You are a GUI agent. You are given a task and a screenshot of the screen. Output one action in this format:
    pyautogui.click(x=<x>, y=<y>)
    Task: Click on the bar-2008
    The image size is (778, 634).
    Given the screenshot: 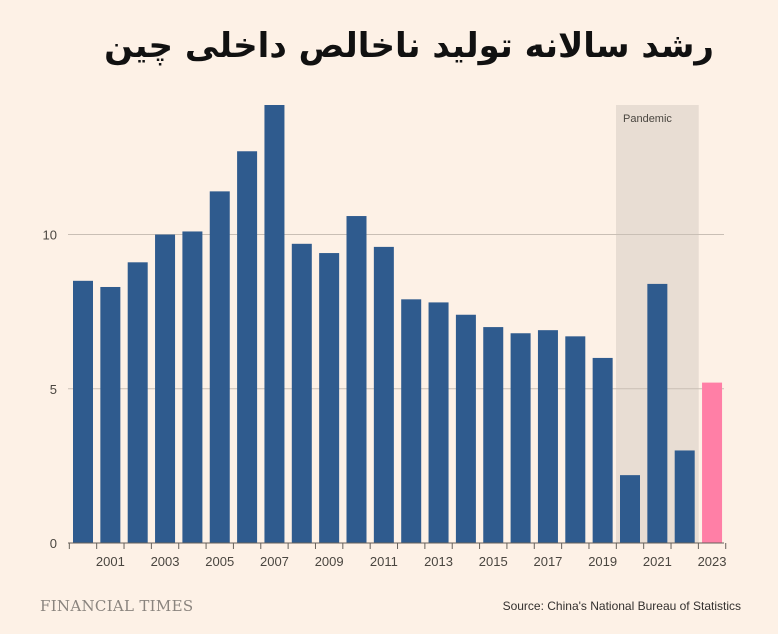 What is the action you would take?
    pyautogui.click(x=301, y=393)
    